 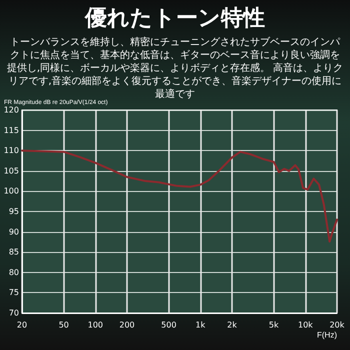 What do you see at coordinates (13, 313) in the screenshot?
I see `y-tick-label: 70` at bounding box center [13, 313].